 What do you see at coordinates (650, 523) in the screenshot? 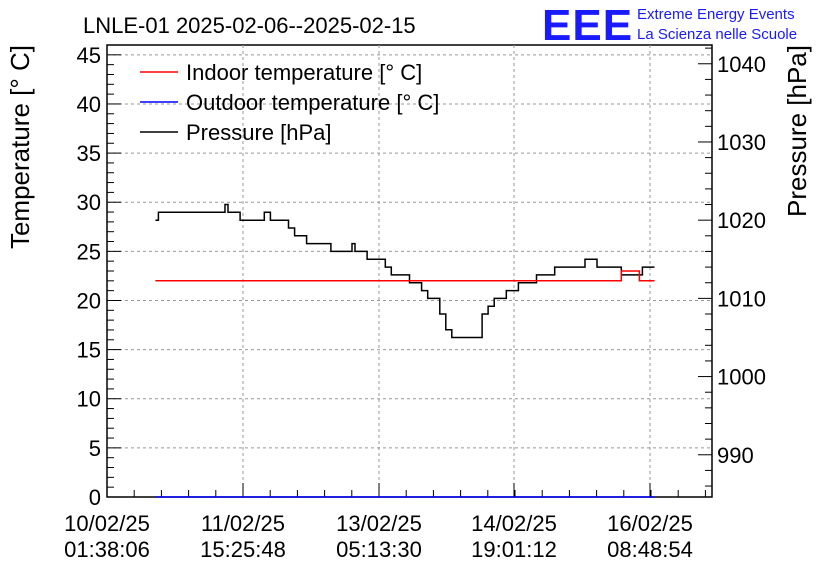
I see `x-tick-label-date: 16/02/25` at bounding box center [650, 523].